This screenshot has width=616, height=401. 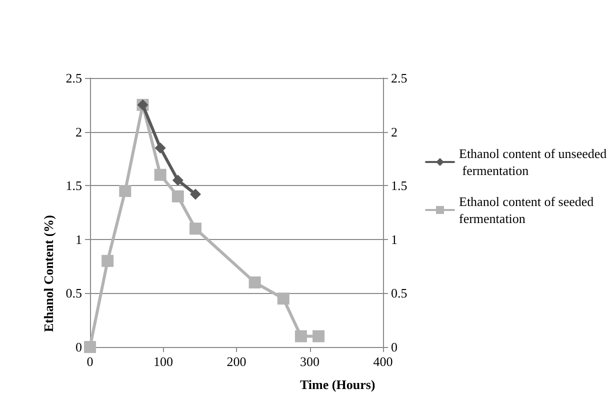 What do you see at coordinates (79, 132) in the screenshot?
I see `y-tick-label: 2` at bounding box center [79, 132].